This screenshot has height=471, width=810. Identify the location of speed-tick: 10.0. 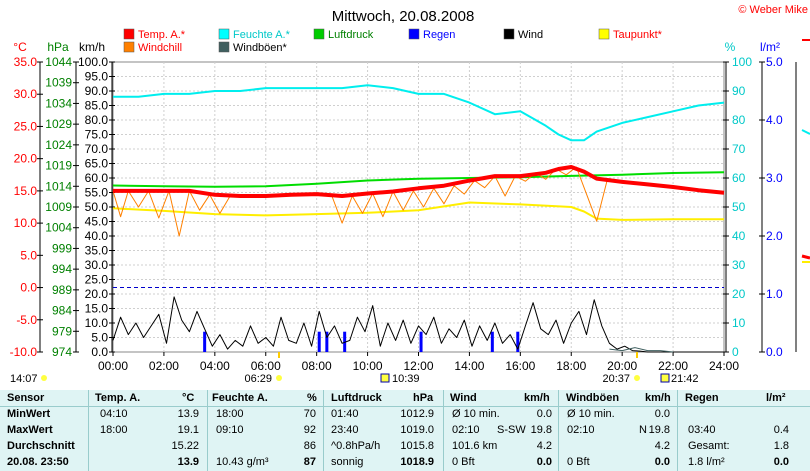
(97, 323).